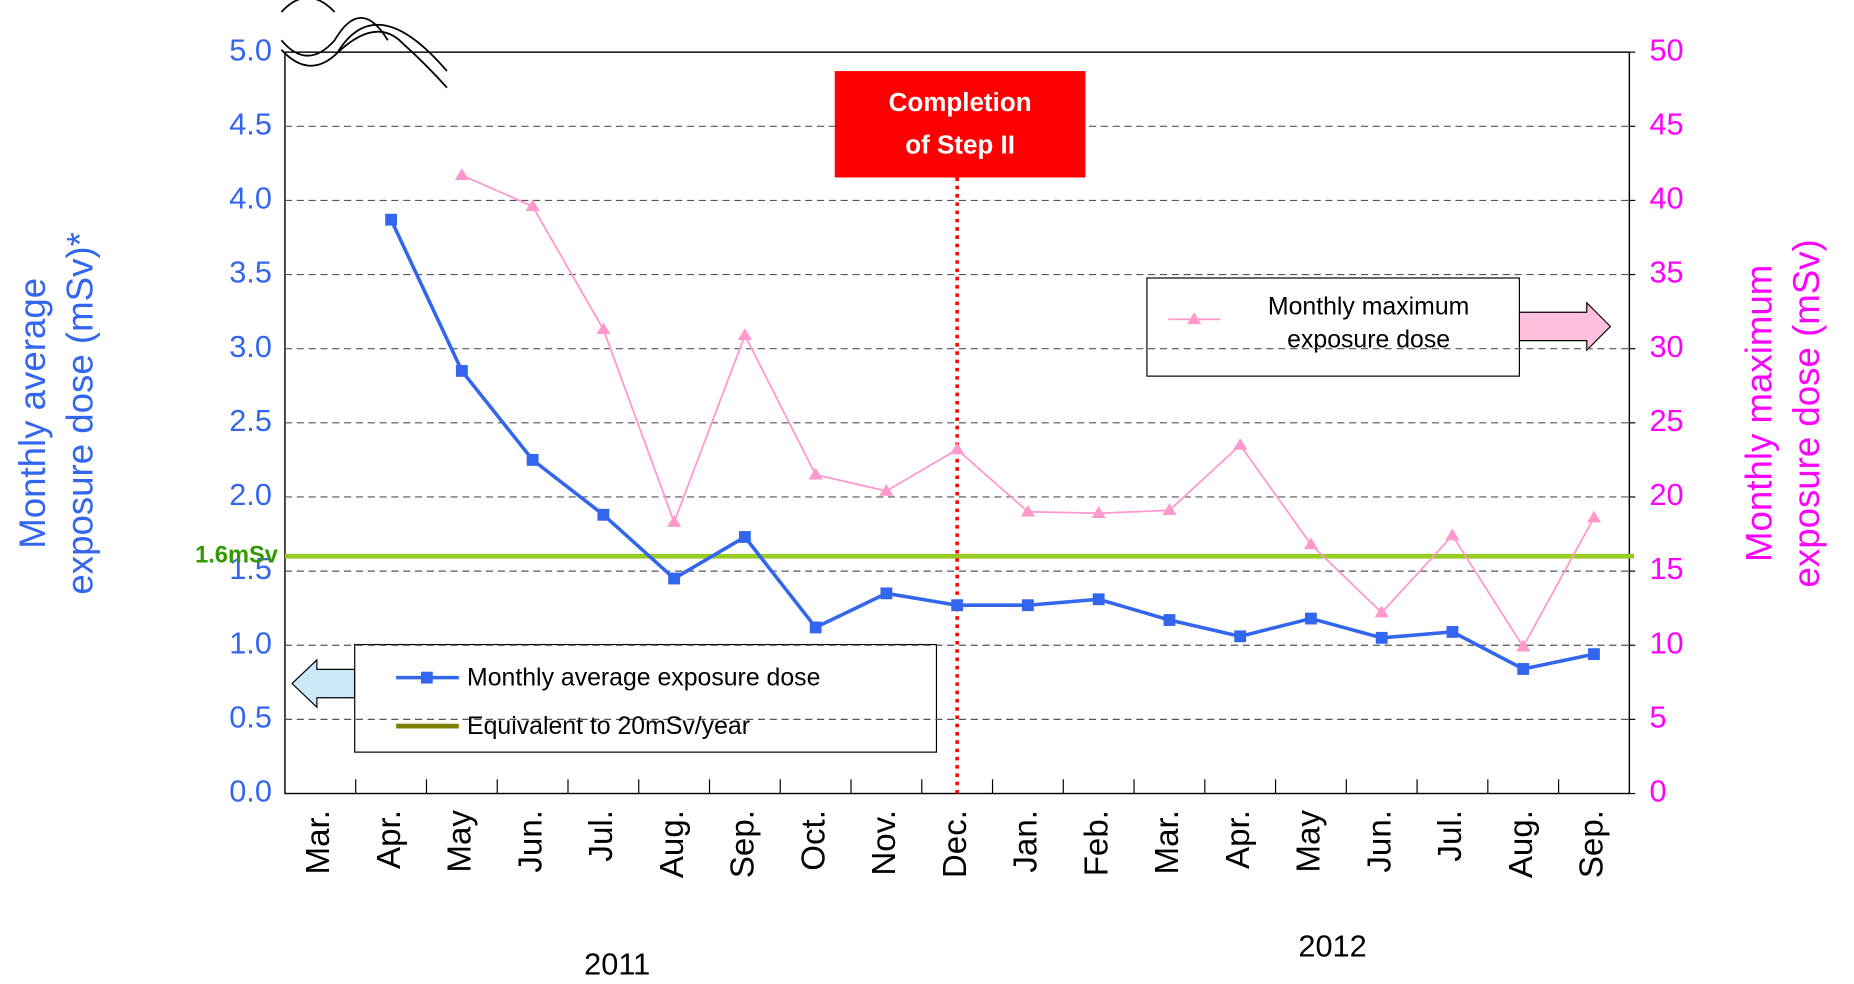 The height and width of the screenshot is (984, 1854). I want to click on y2-tick-label: 10, so click(1666, 642).